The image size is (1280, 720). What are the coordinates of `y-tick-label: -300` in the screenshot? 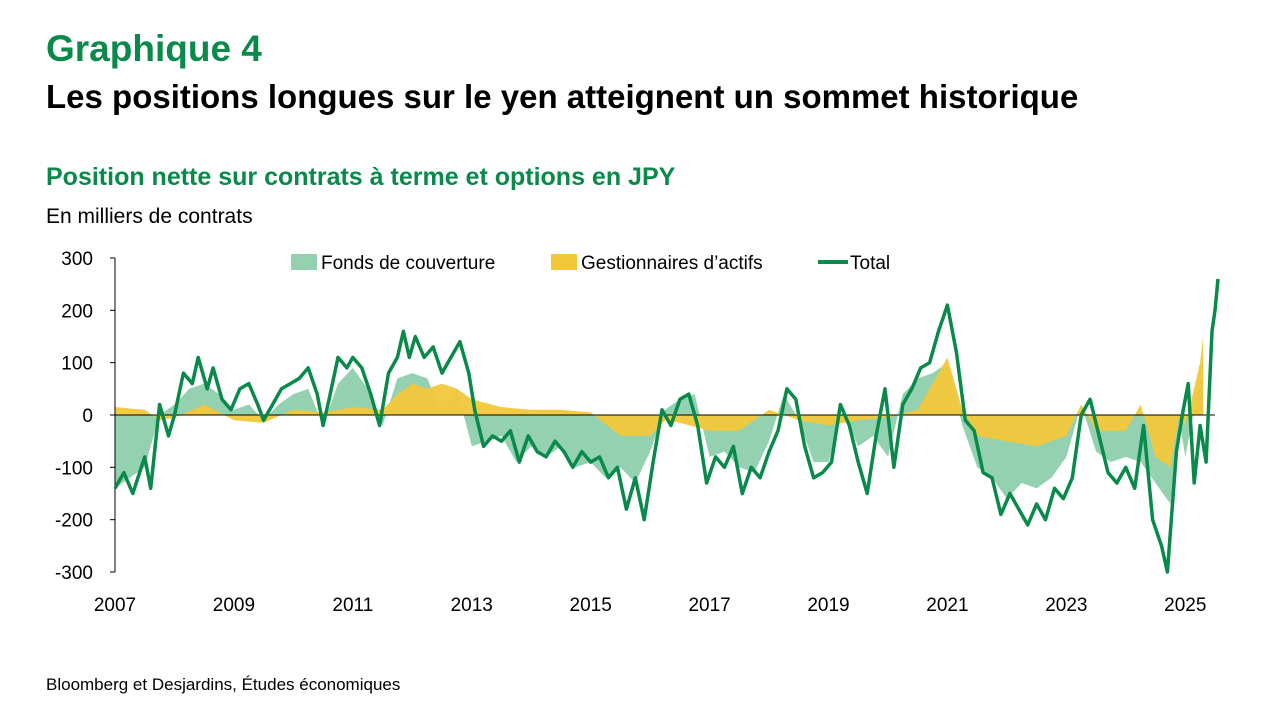 It's located at (74, 573).